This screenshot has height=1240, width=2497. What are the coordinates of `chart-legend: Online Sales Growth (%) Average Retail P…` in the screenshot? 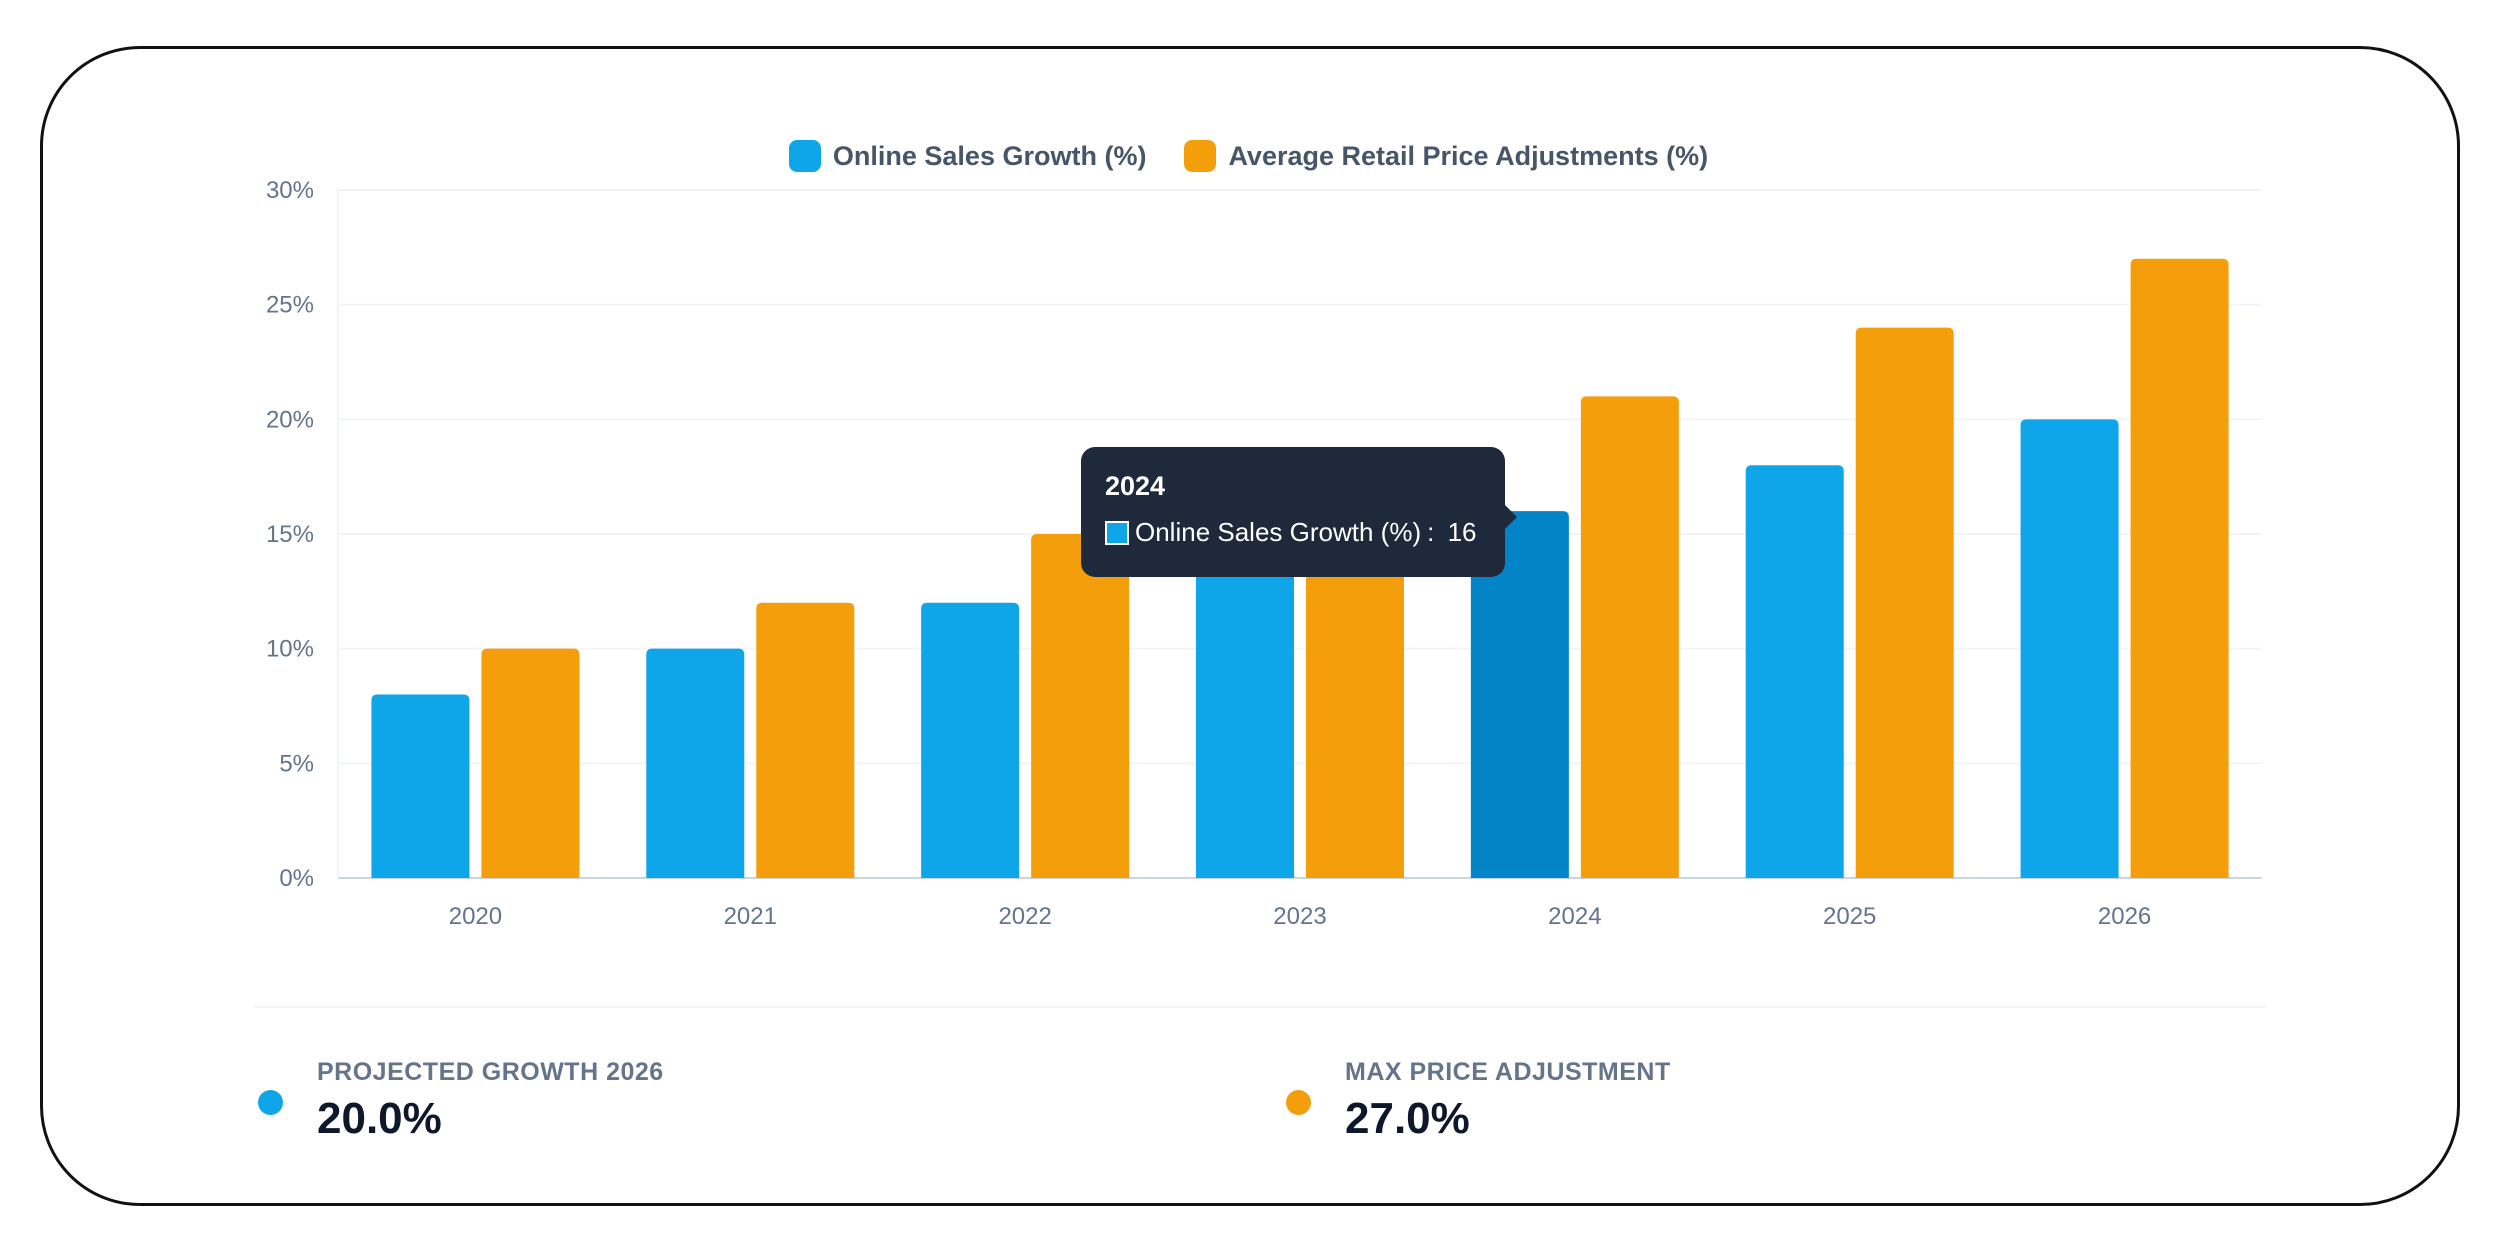 It's located at (1248, 156).